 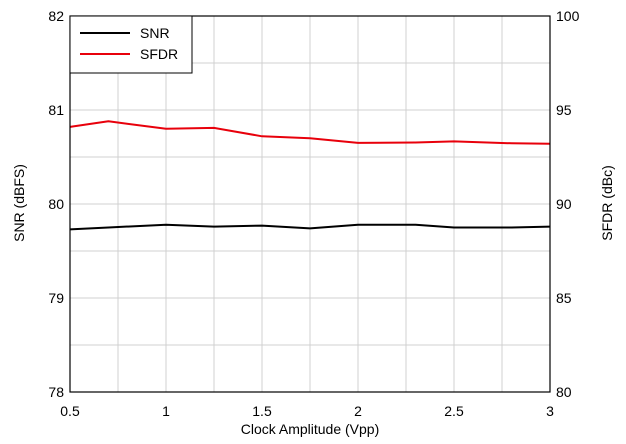 I want to click on y-axis-right-title: SFDR (dBc), so click(x=607, y=202).